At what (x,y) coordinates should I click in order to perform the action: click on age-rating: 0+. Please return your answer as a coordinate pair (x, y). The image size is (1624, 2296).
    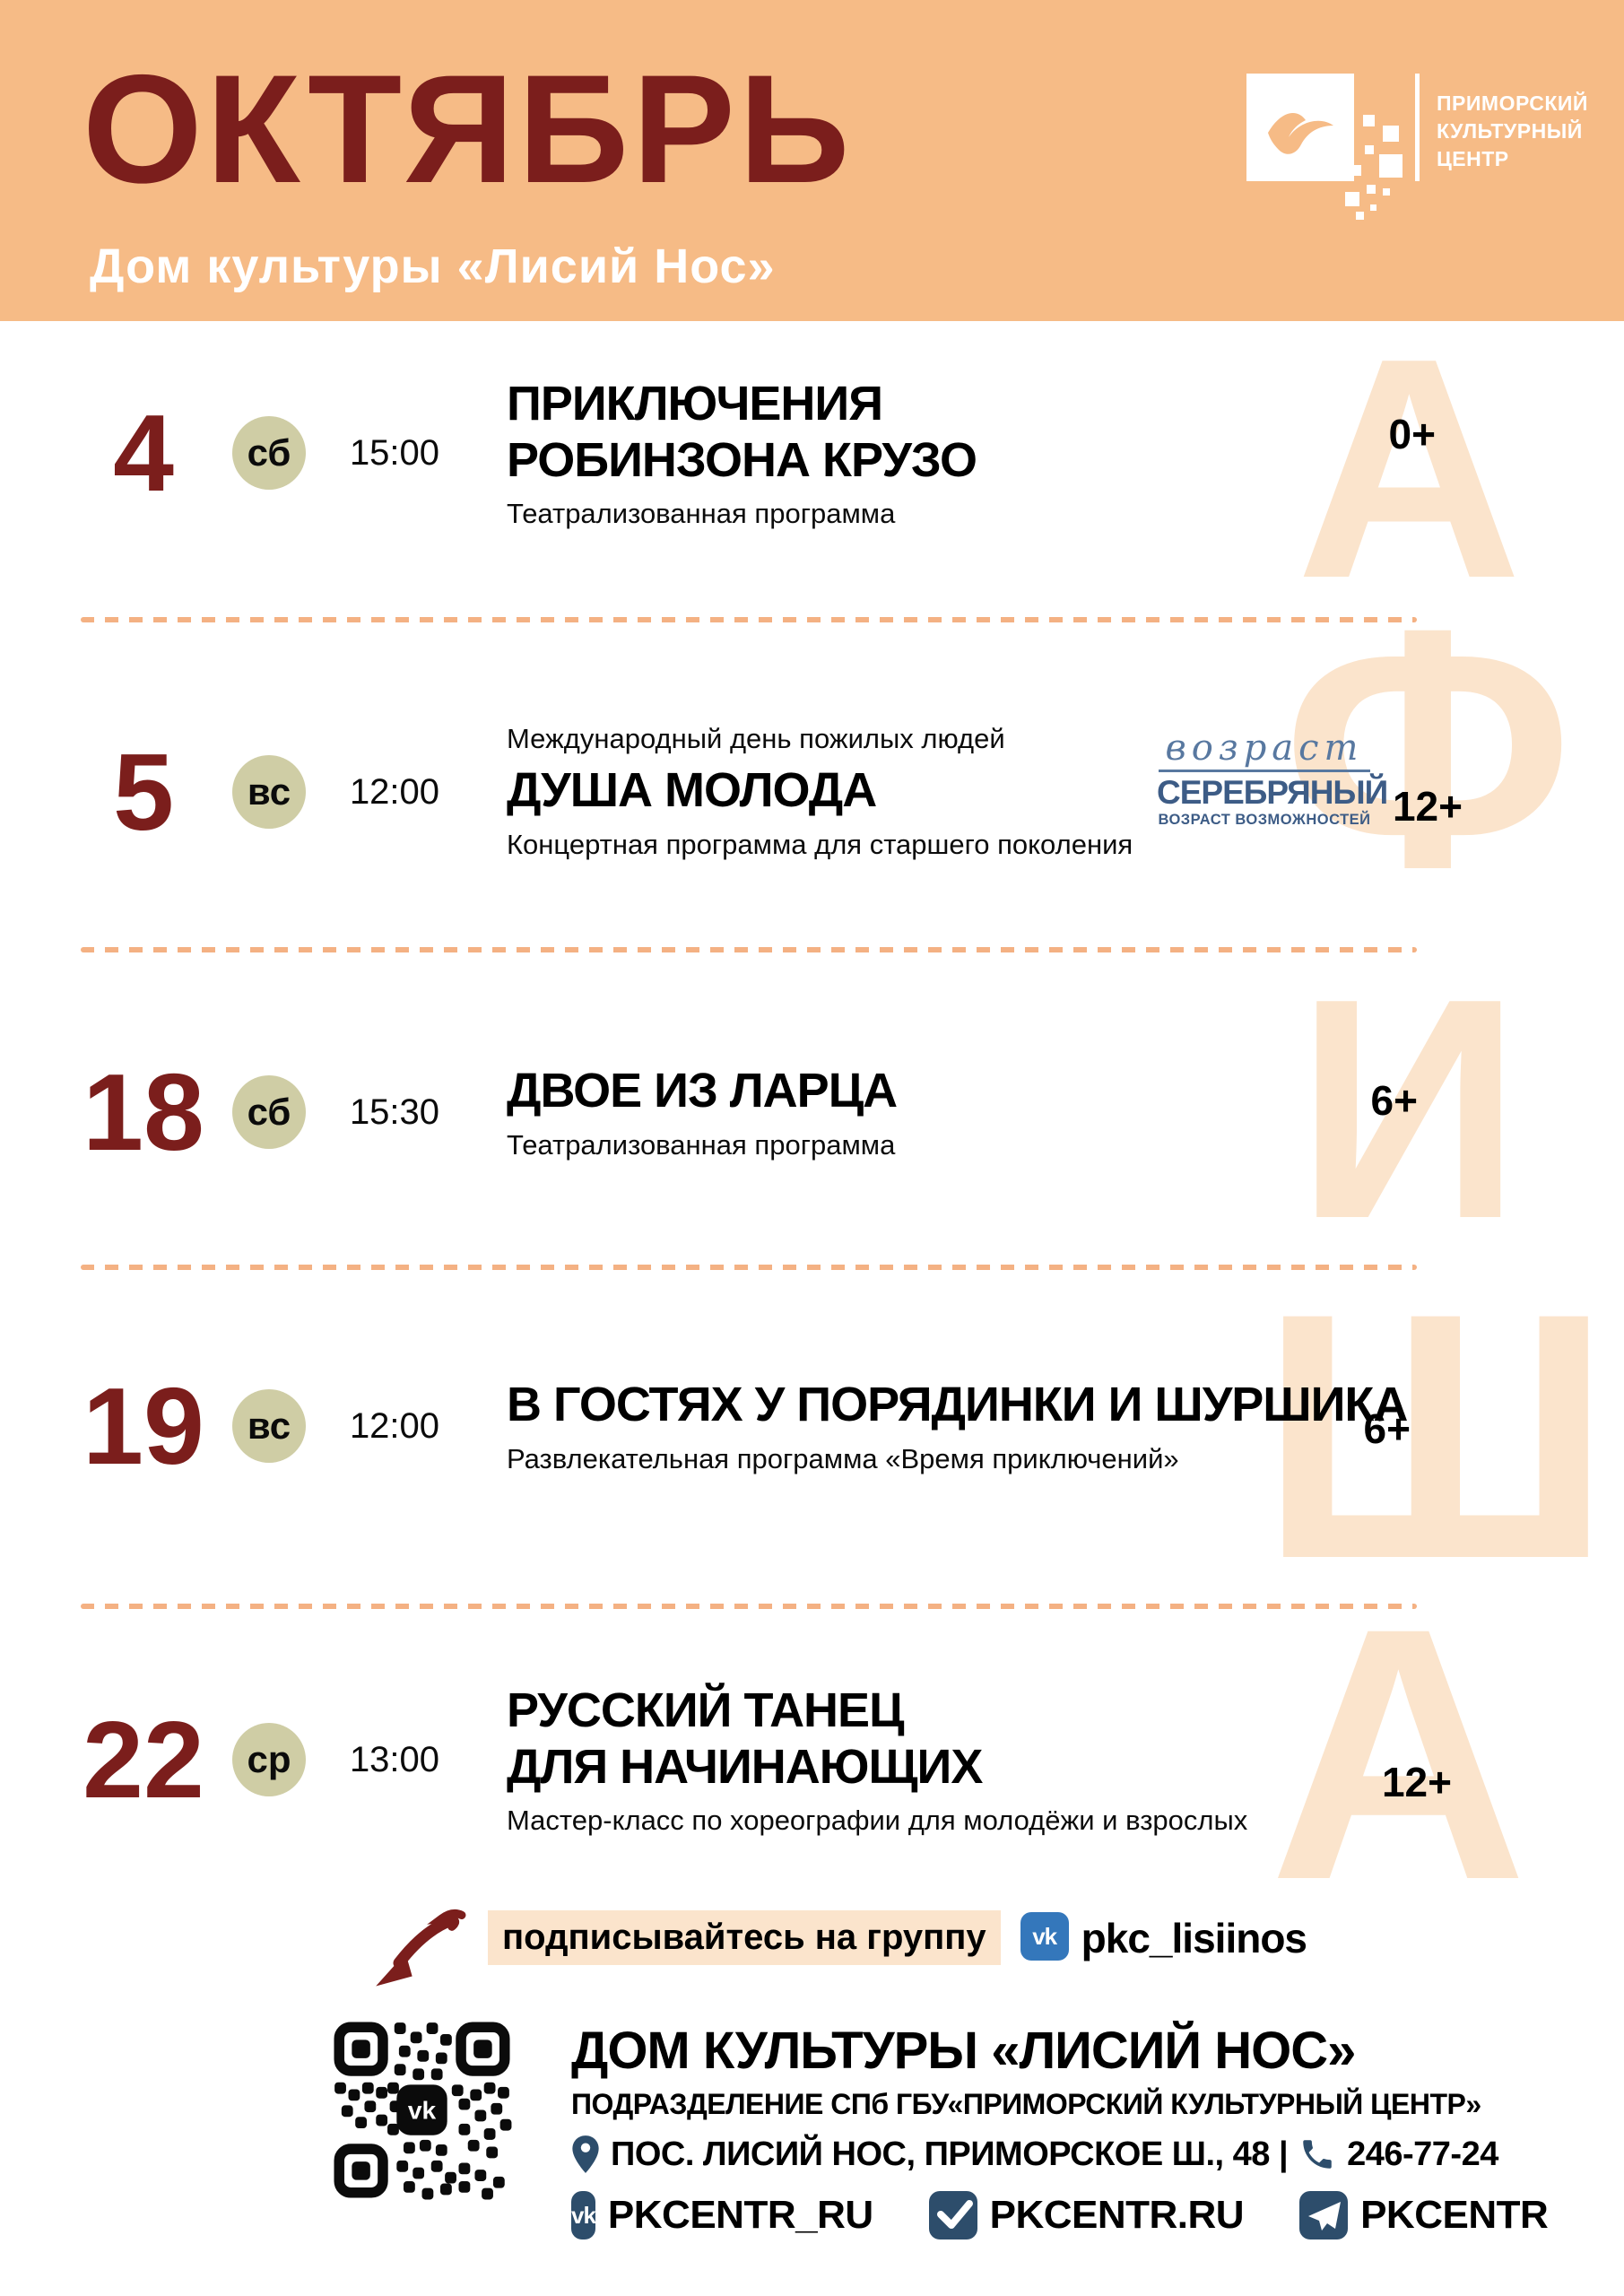
    Looking at the image, I should click on (1412, 434).